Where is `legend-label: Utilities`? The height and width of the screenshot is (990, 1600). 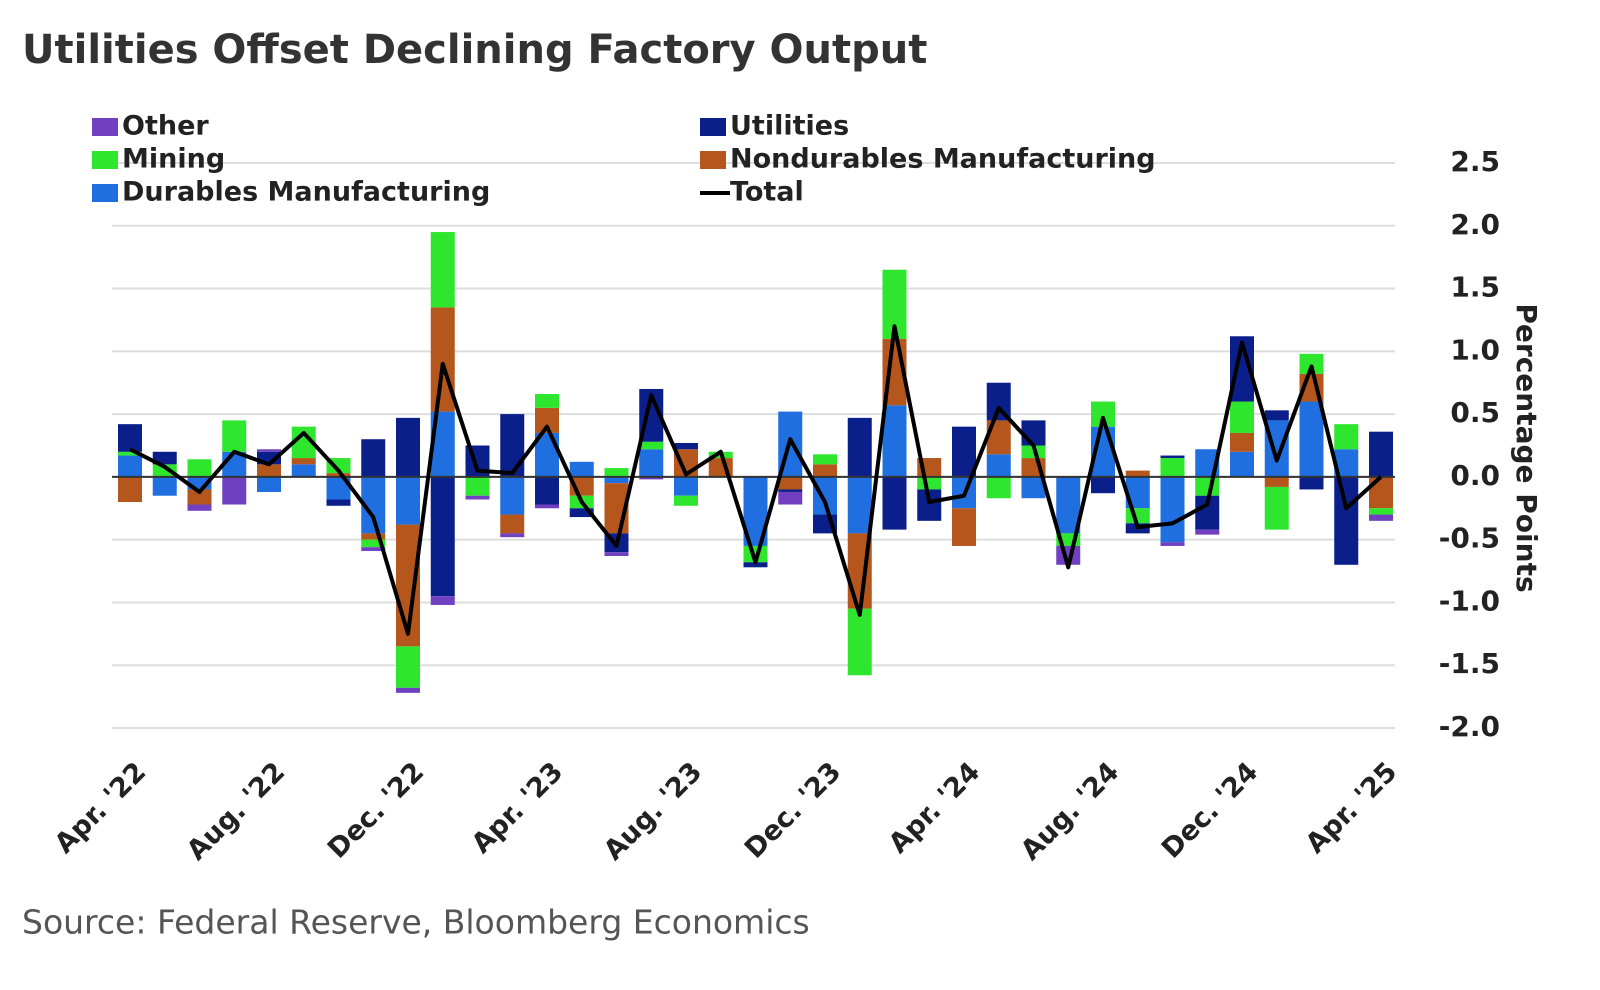
legend-label: Utilities is located at coordinates (789, 126).